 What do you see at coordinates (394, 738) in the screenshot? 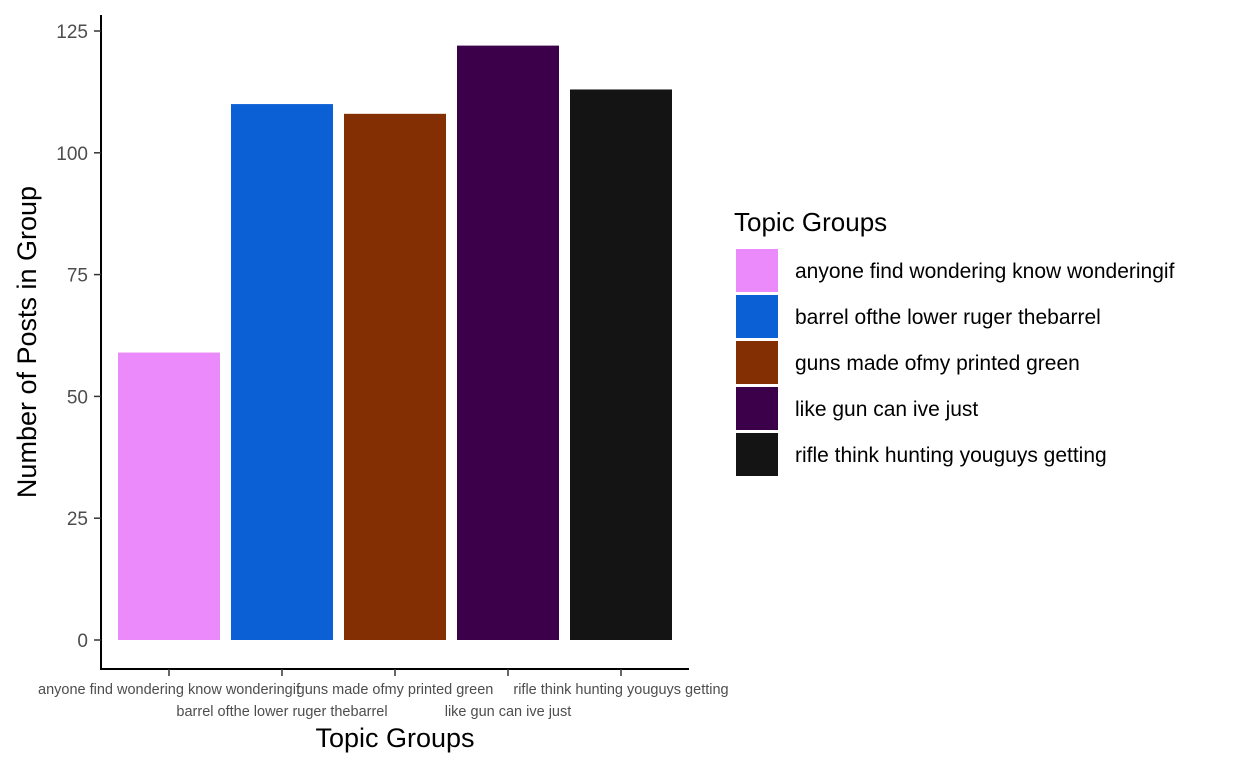
I see `x-axis-title: Topic Groups` at bounding box center [394, 738].